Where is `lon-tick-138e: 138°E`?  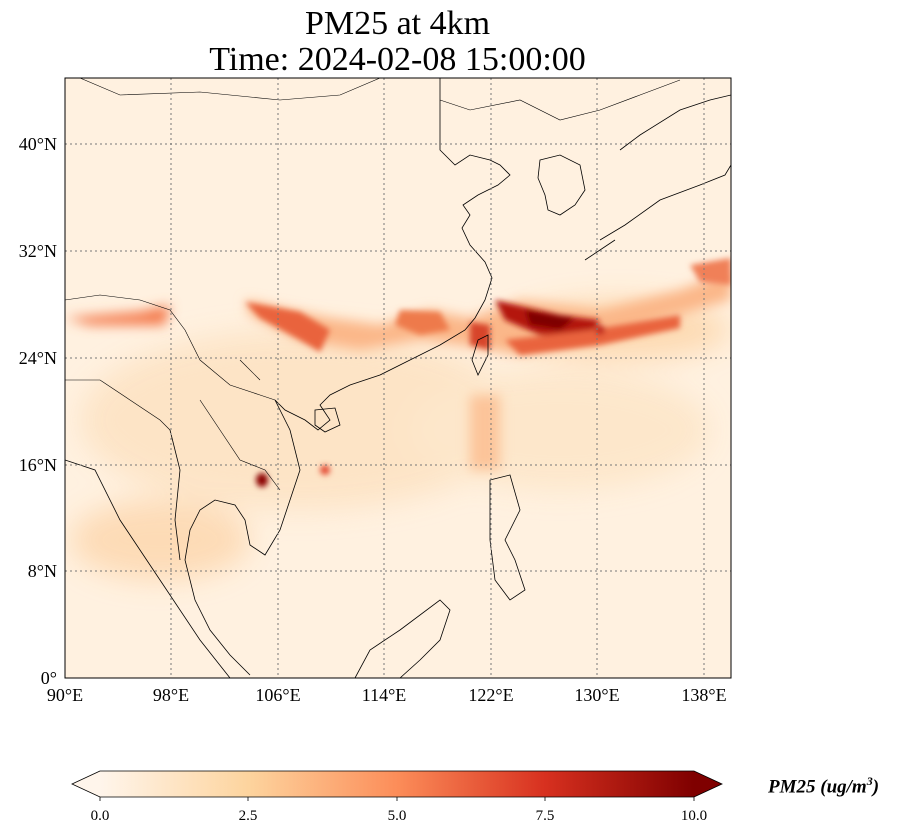 lon-tick-138e: 138°E is located at coordinates (703, 695).